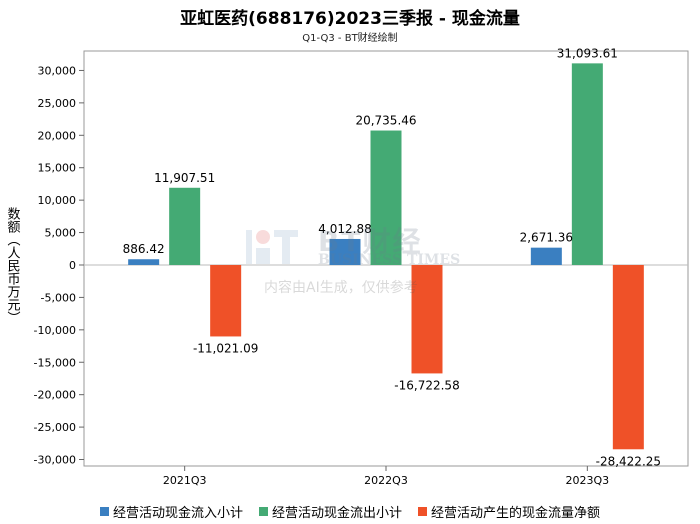 The image size is (700, 524). I want to click on legend: 经营活动现金流入小计 经营活动现金流出小计 经营活动产生的现金流量净额, so click(350, 511).